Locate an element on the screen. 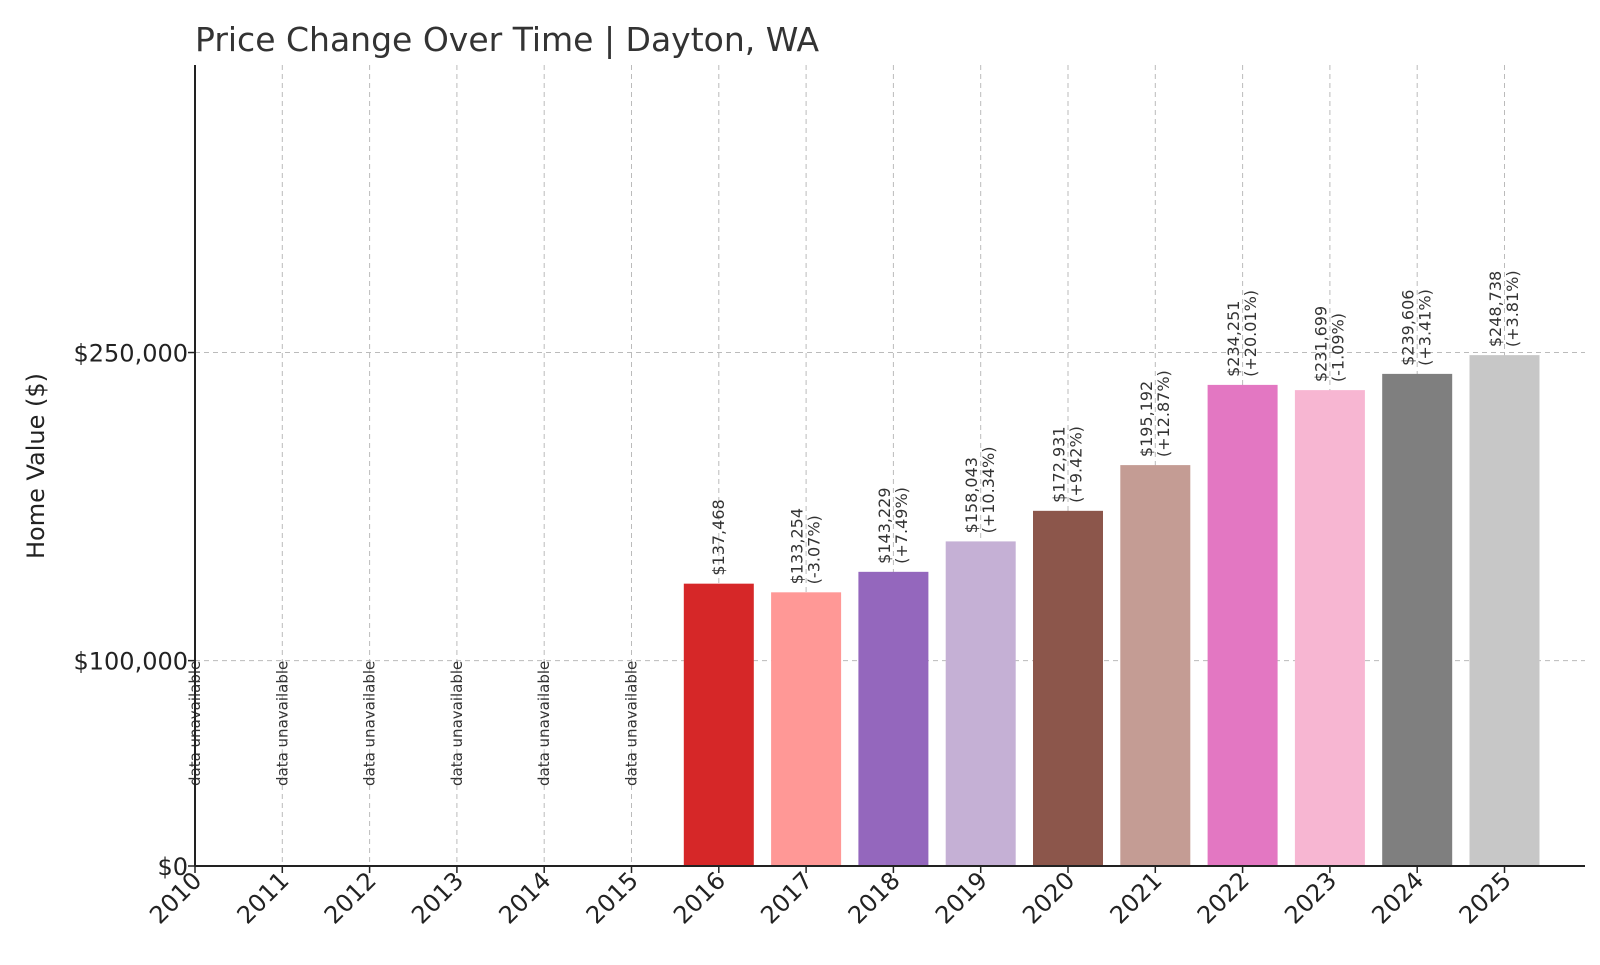  x-tick-label: 2016 is located at coordinates (699, 897).